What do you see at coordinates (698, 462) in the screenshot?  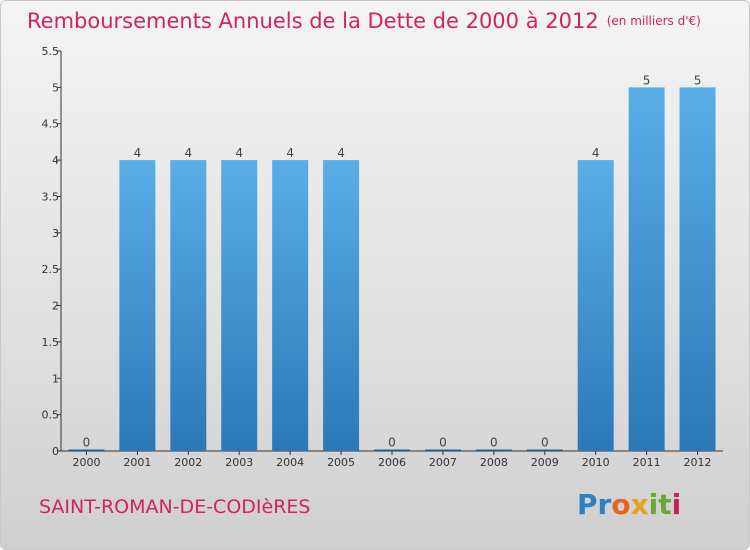 I see `x-tick-label: 2012` at bounding box center [698, 462].